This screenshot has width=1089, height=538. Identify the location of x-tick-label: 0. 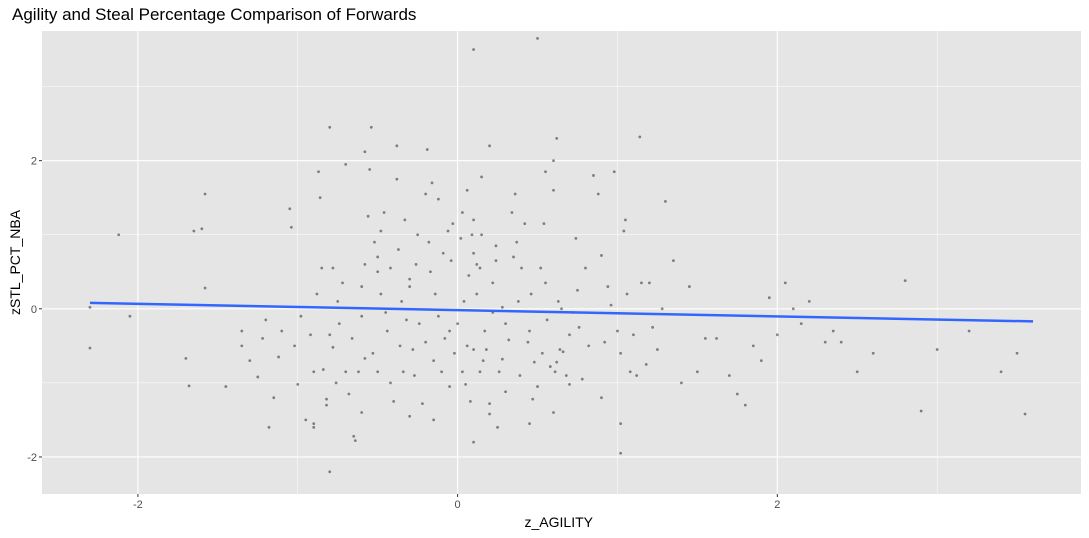
(458, 505).